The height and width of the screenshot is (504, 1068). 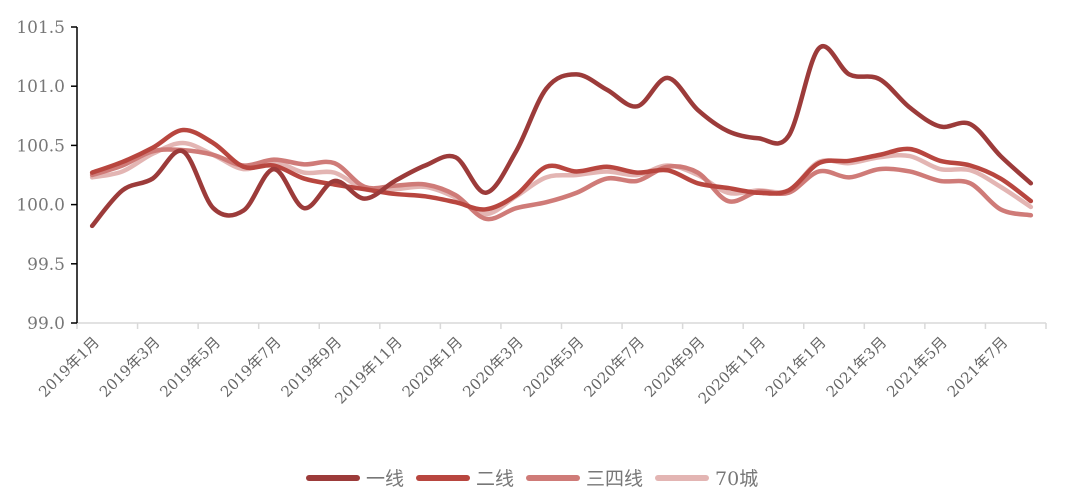 I want to click on legend-label: 70城, so click(x=737, y=479).